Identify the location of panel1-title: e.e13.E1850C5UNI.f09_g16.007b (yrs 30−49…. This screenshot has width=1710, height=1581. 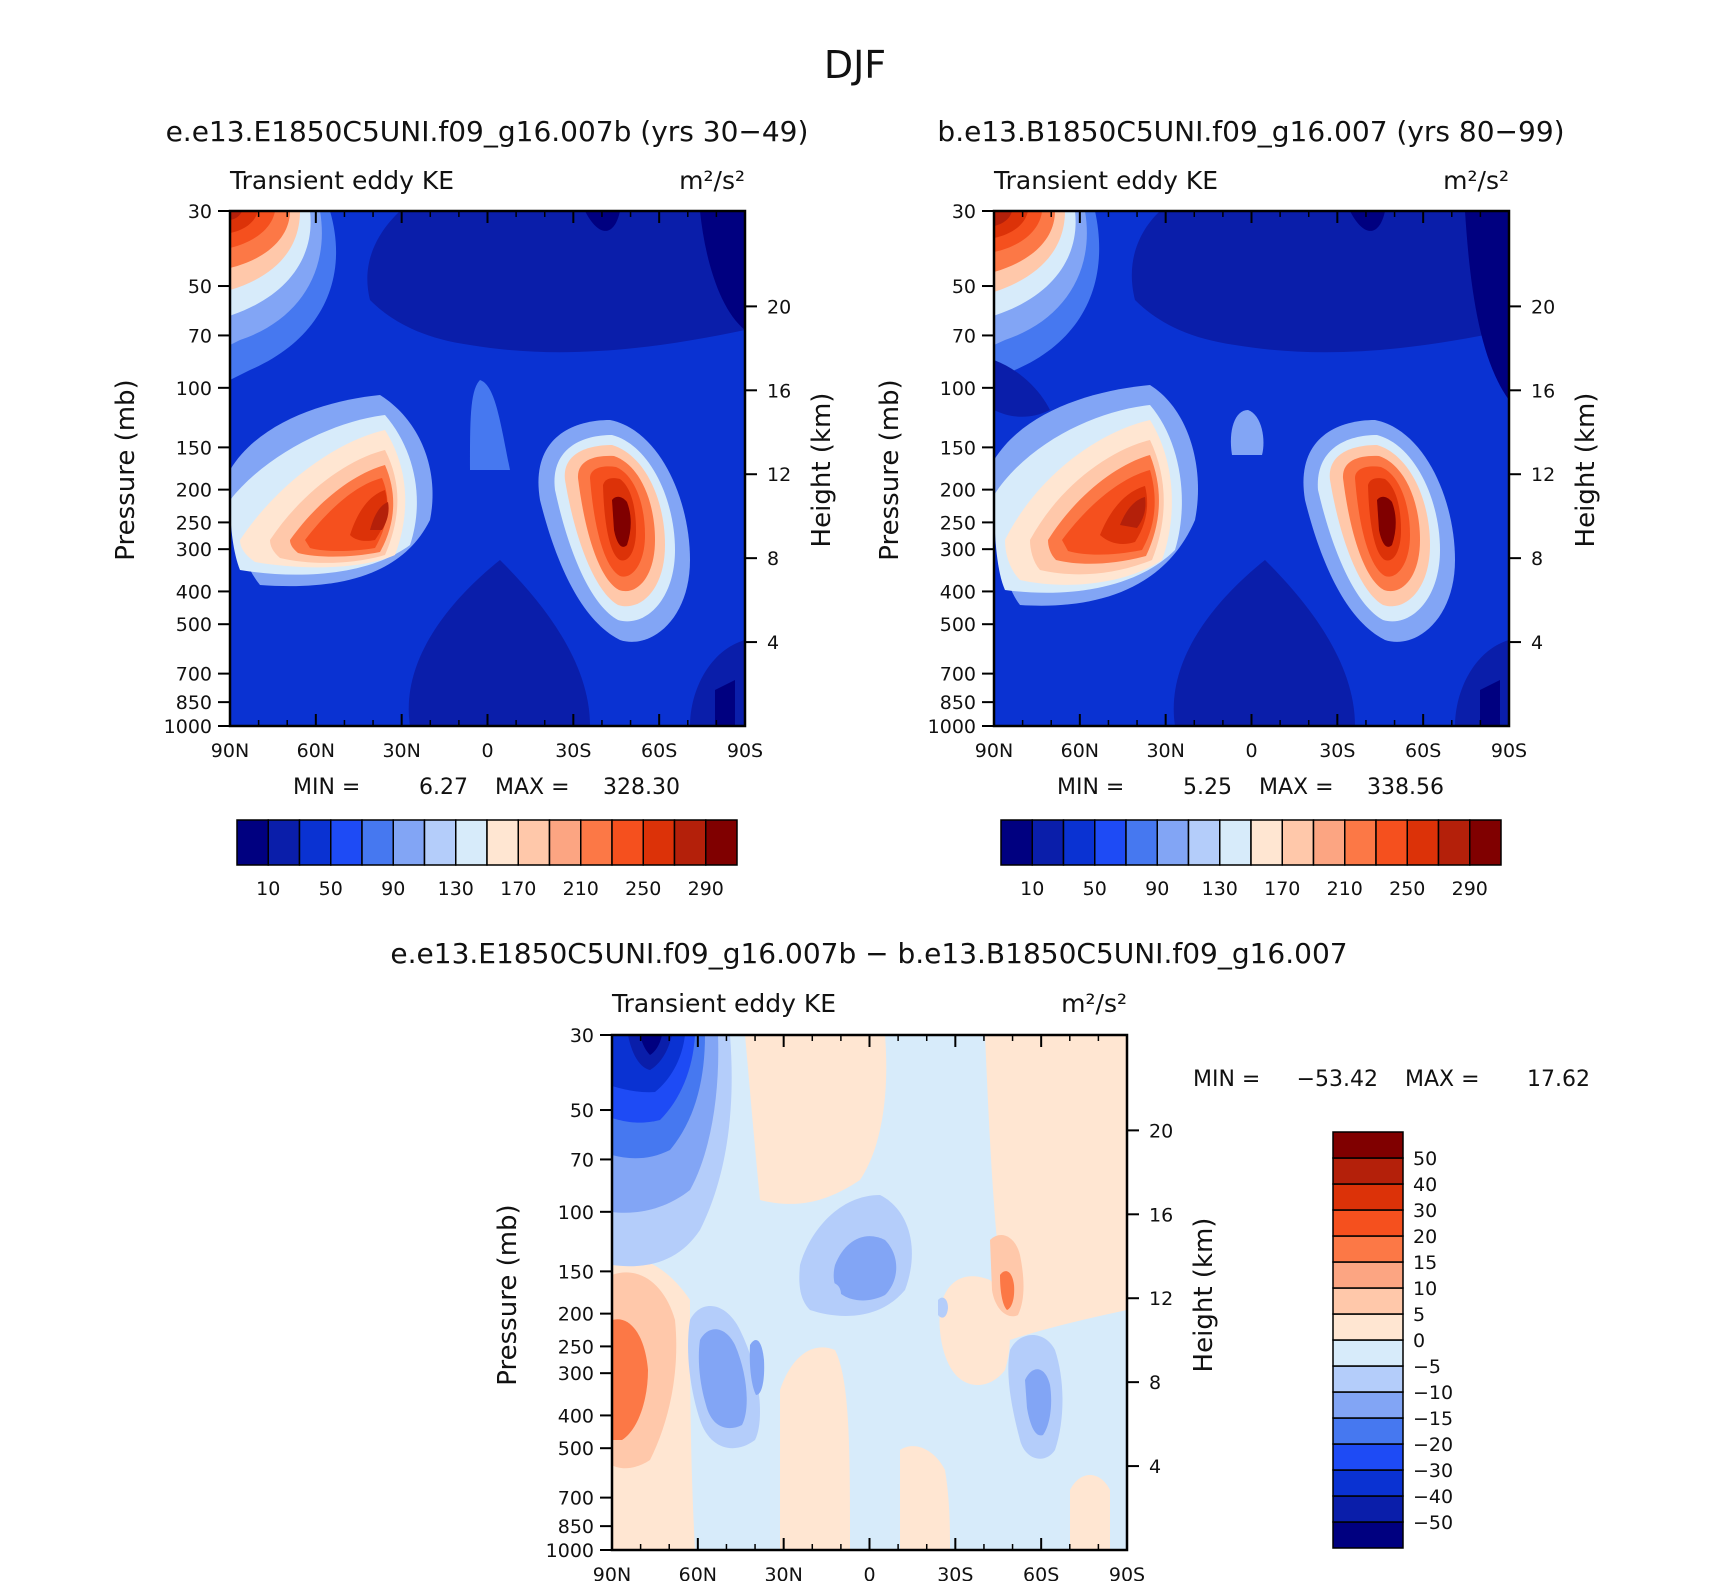
(487, 131).